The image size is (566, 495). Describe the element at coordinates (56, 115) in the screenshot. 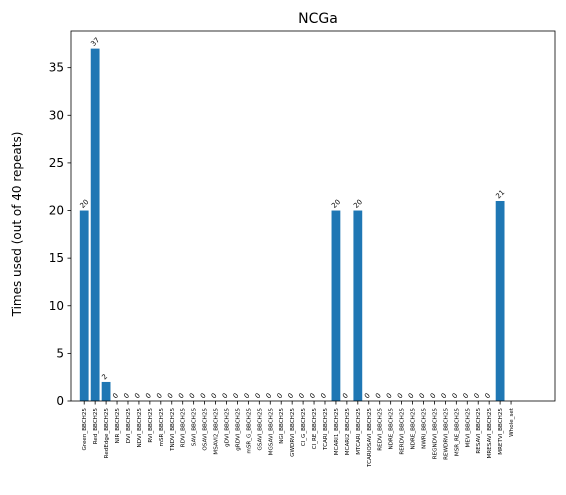

I see `y-tick-label-6: 30` at that location.